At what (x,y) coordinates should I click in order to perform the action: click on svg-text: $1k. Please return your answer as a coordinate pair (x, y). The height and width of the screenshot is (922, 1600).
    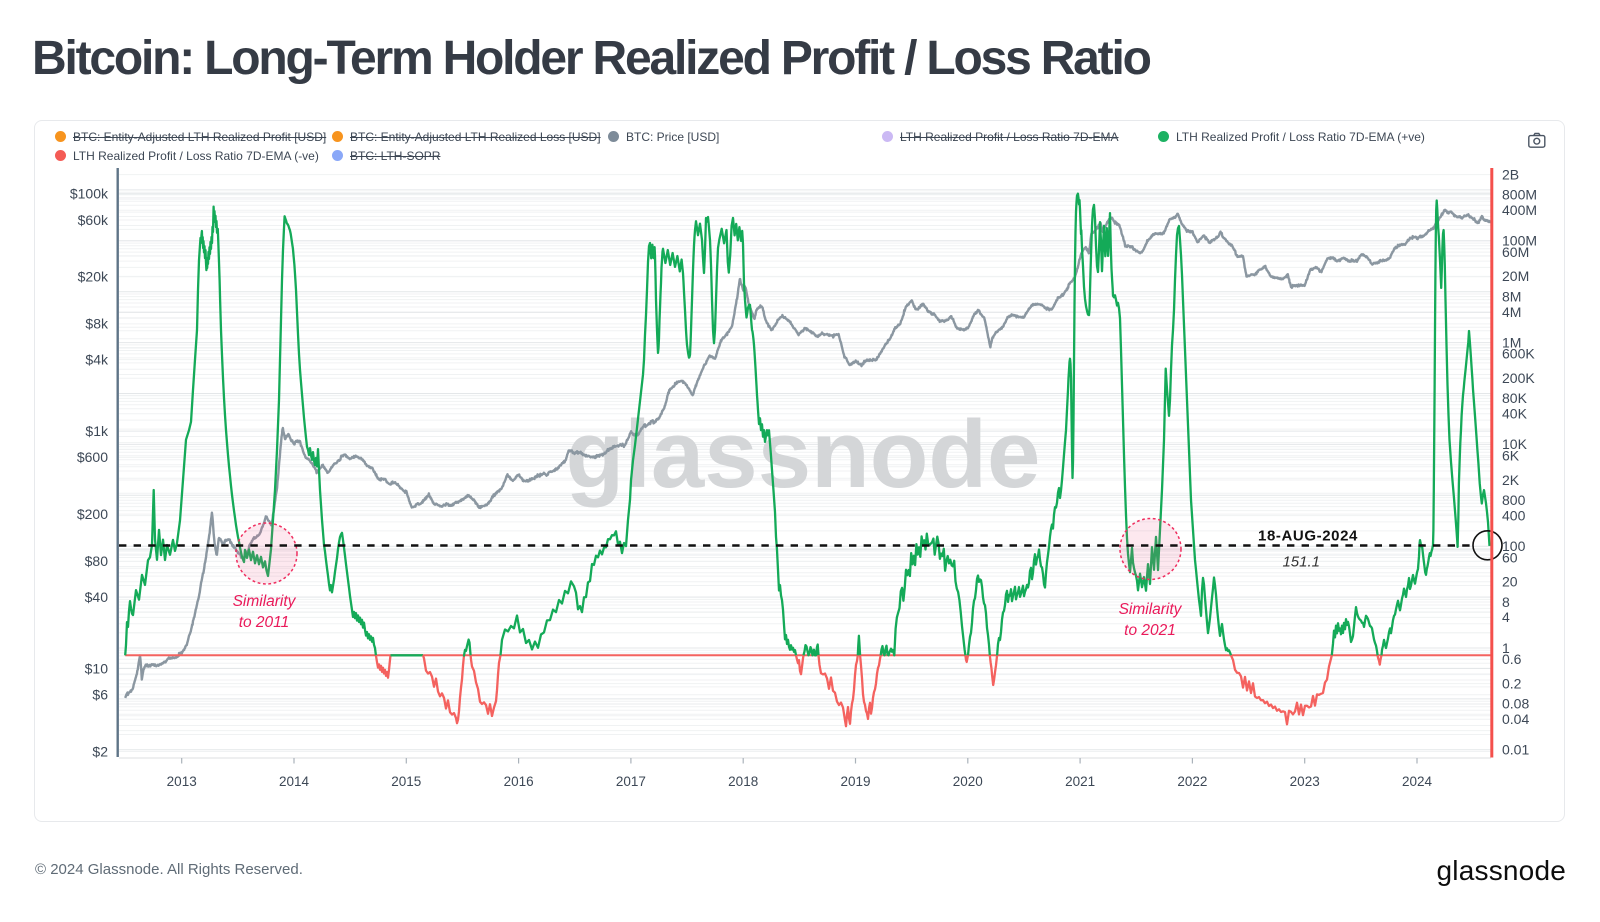
    Looking at the image, I should click on (97, 431).